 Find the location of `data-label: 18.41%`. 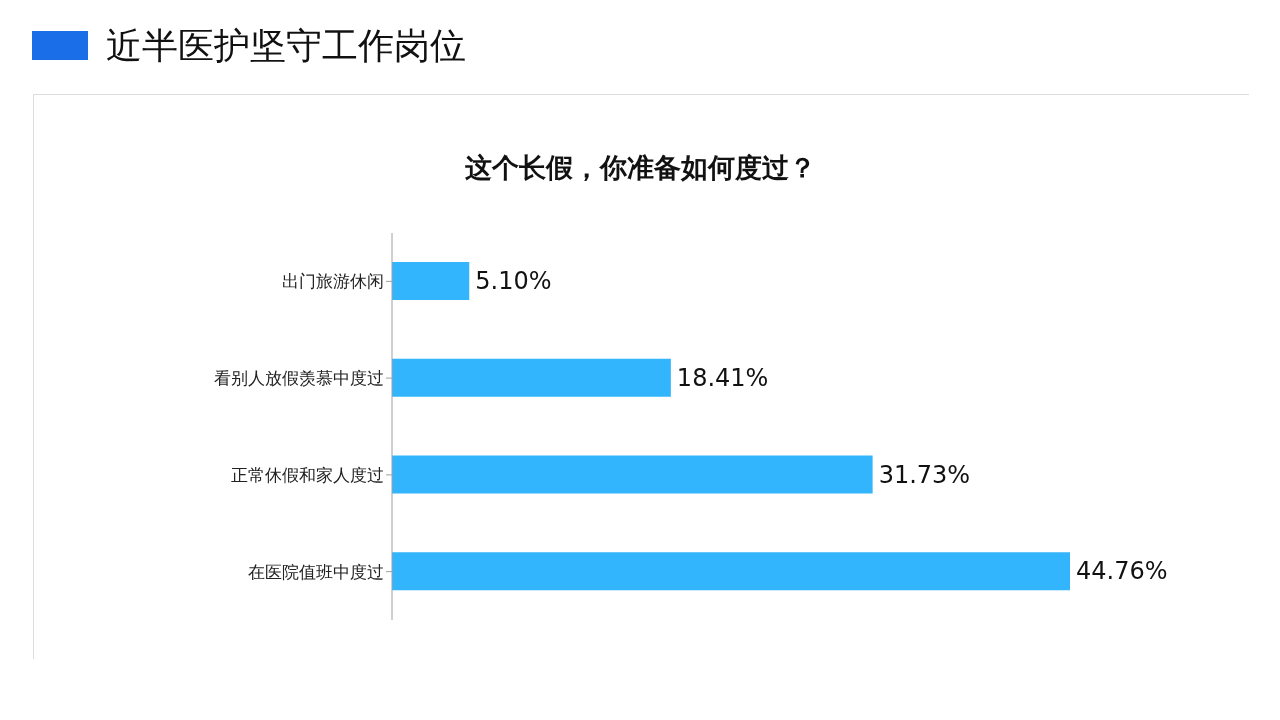

data-label: 18.41% is located at coordinates (722, 377).